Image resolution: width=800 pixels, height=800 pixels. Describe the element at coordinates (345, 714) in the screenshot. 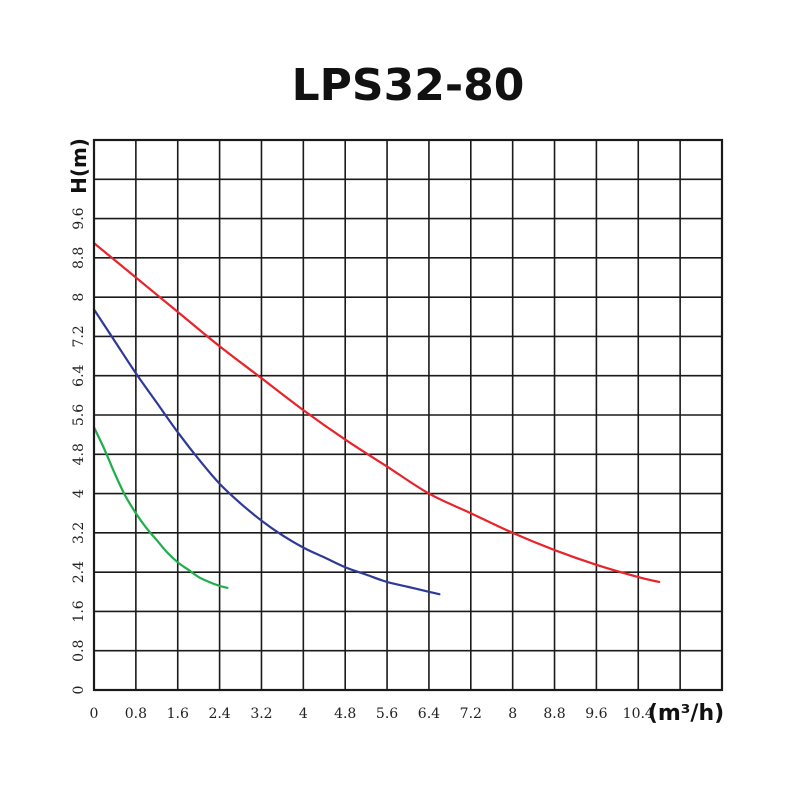

I see `x-tick-label: 4.8` at that location.